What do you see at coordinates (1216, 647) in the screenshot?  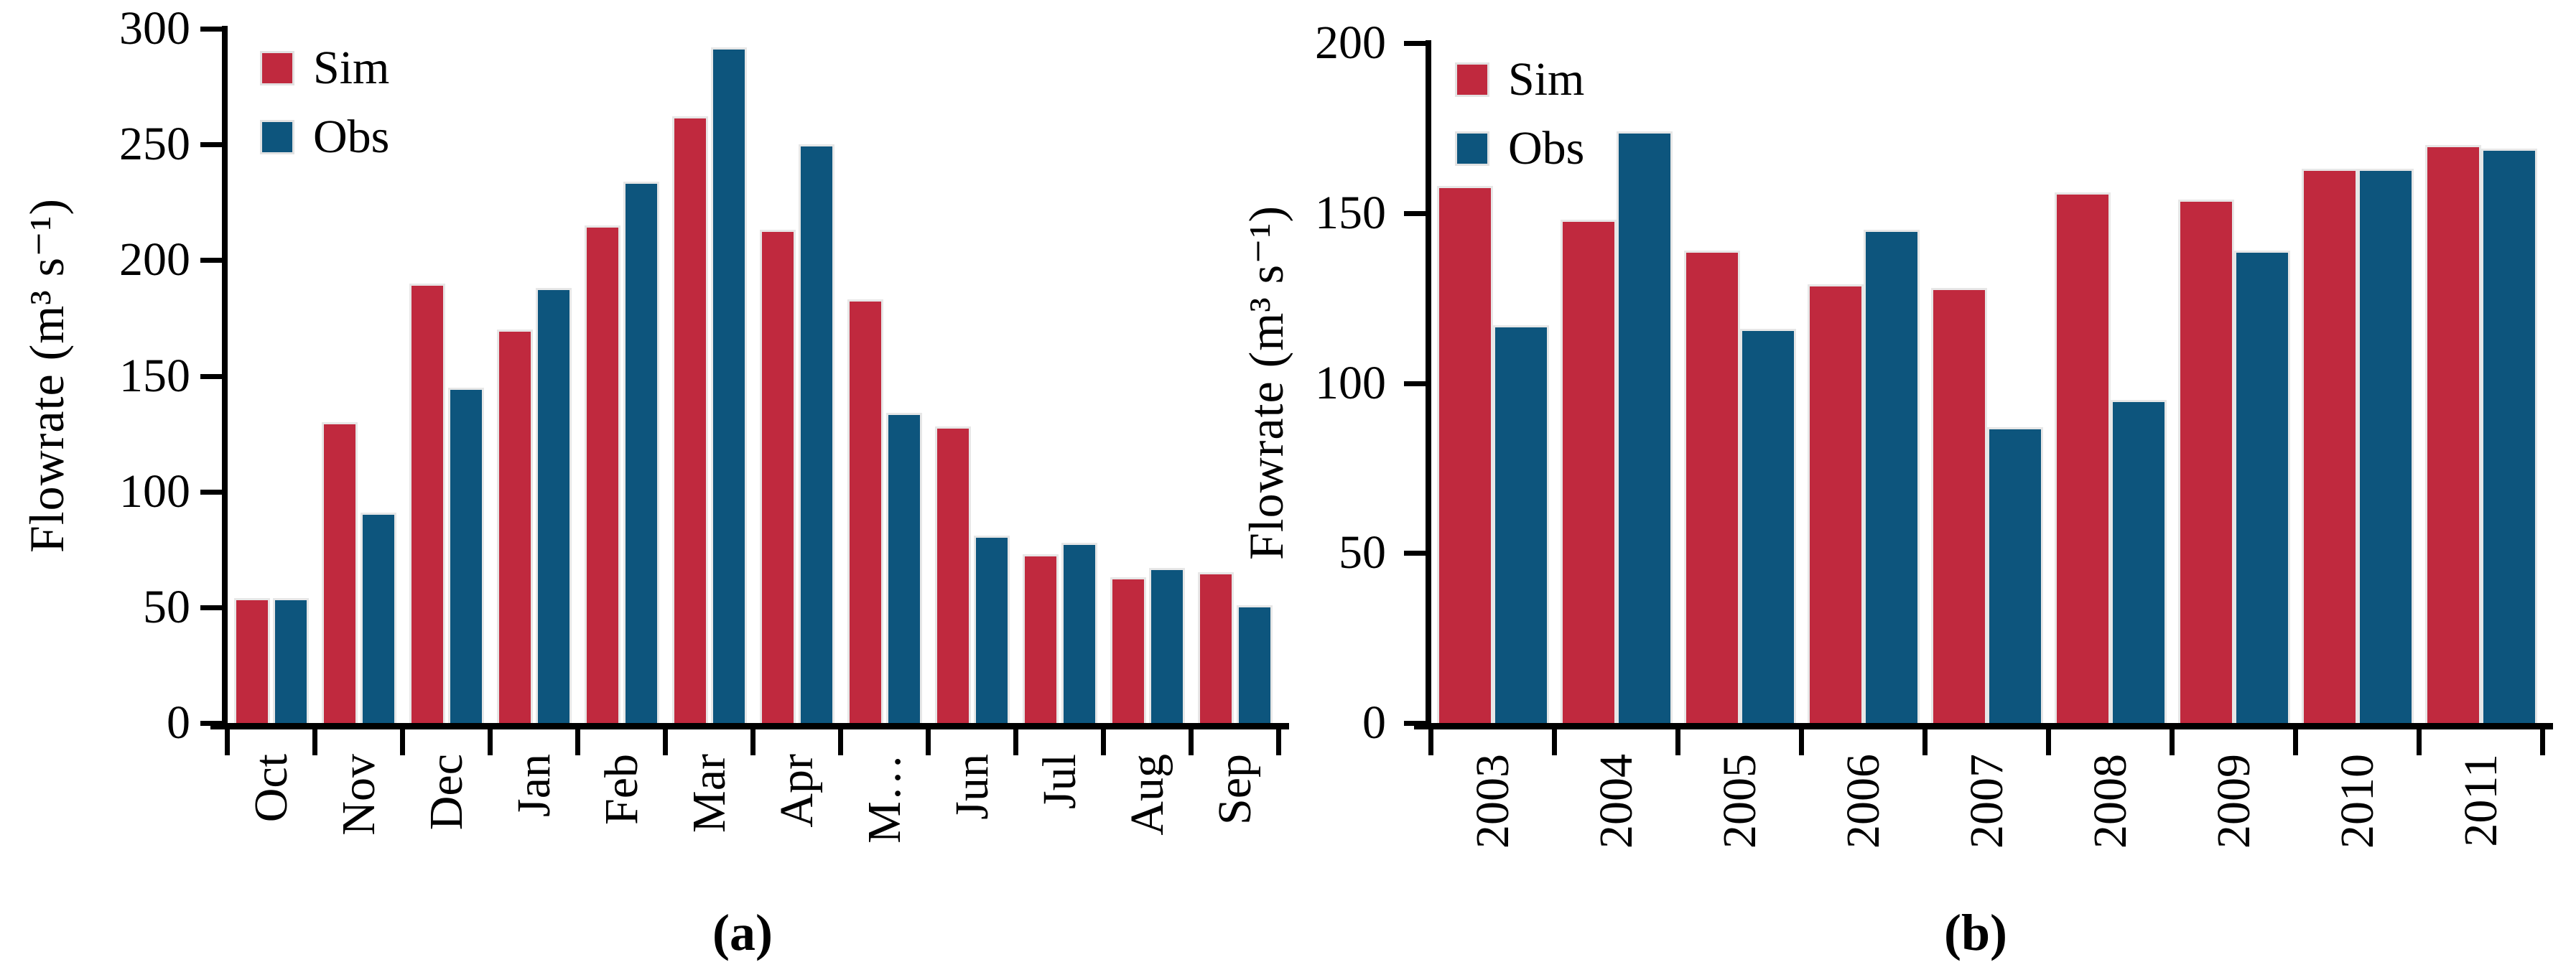 I see `bar-sim-Sep` at bounding box center [1216, 647].